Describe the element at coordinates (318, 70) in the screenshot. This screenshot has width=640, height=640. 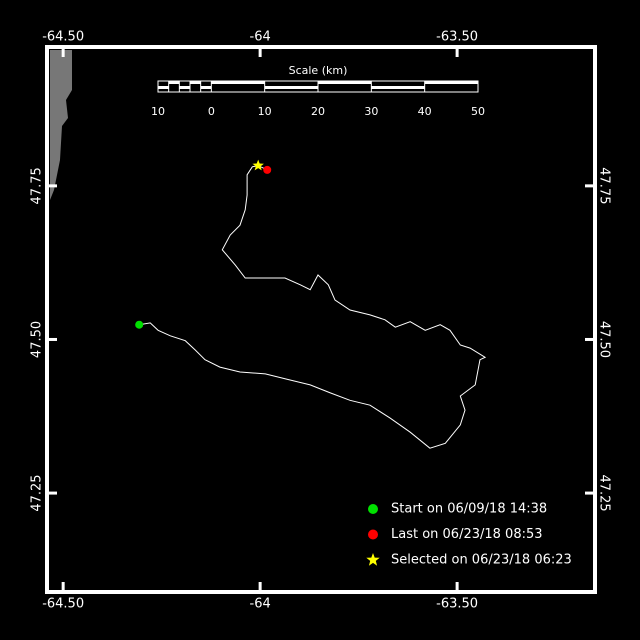
I see `scale-title: Scale (km)` at that location.